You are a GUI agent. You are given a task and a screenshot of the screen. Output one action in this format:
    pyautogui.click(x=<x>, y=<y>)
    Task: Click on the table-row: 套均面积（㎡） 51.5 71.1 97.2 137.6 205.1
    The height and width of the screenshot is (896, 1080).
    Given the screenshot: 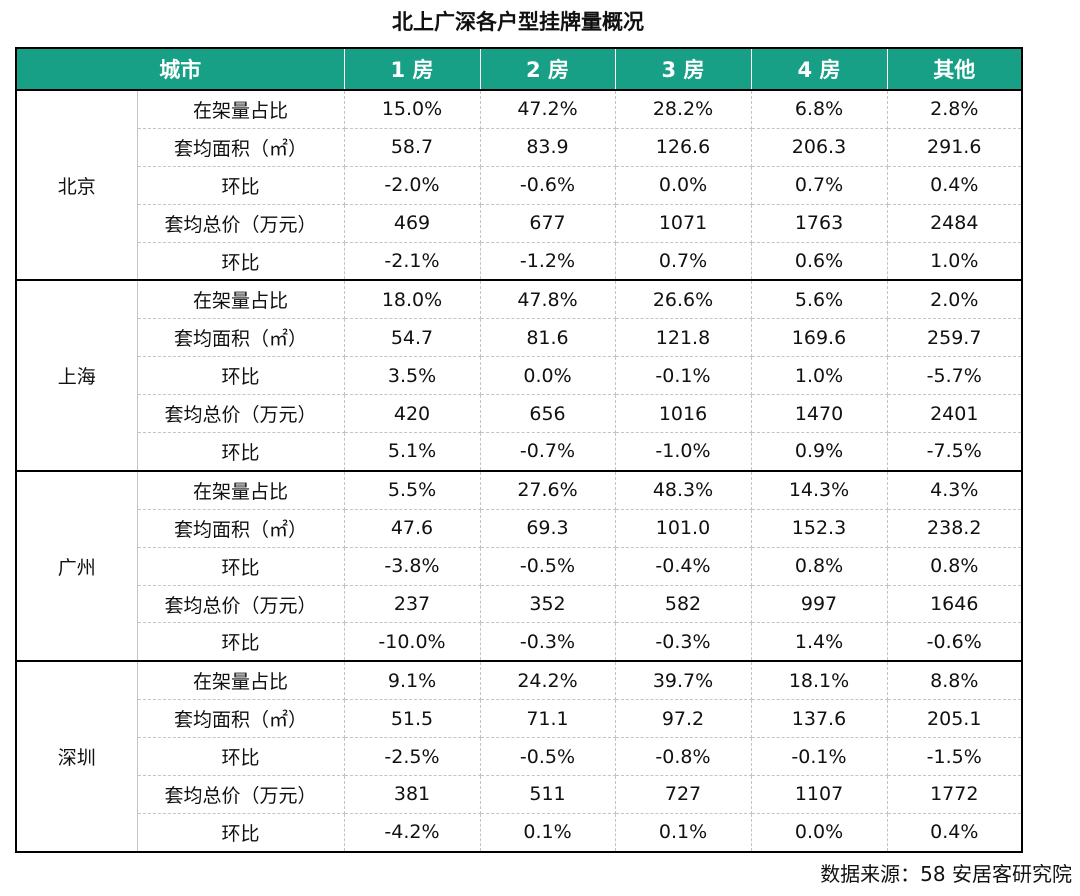 What is the action you would take?
    pyautogui.click(x=519, y=719)
    